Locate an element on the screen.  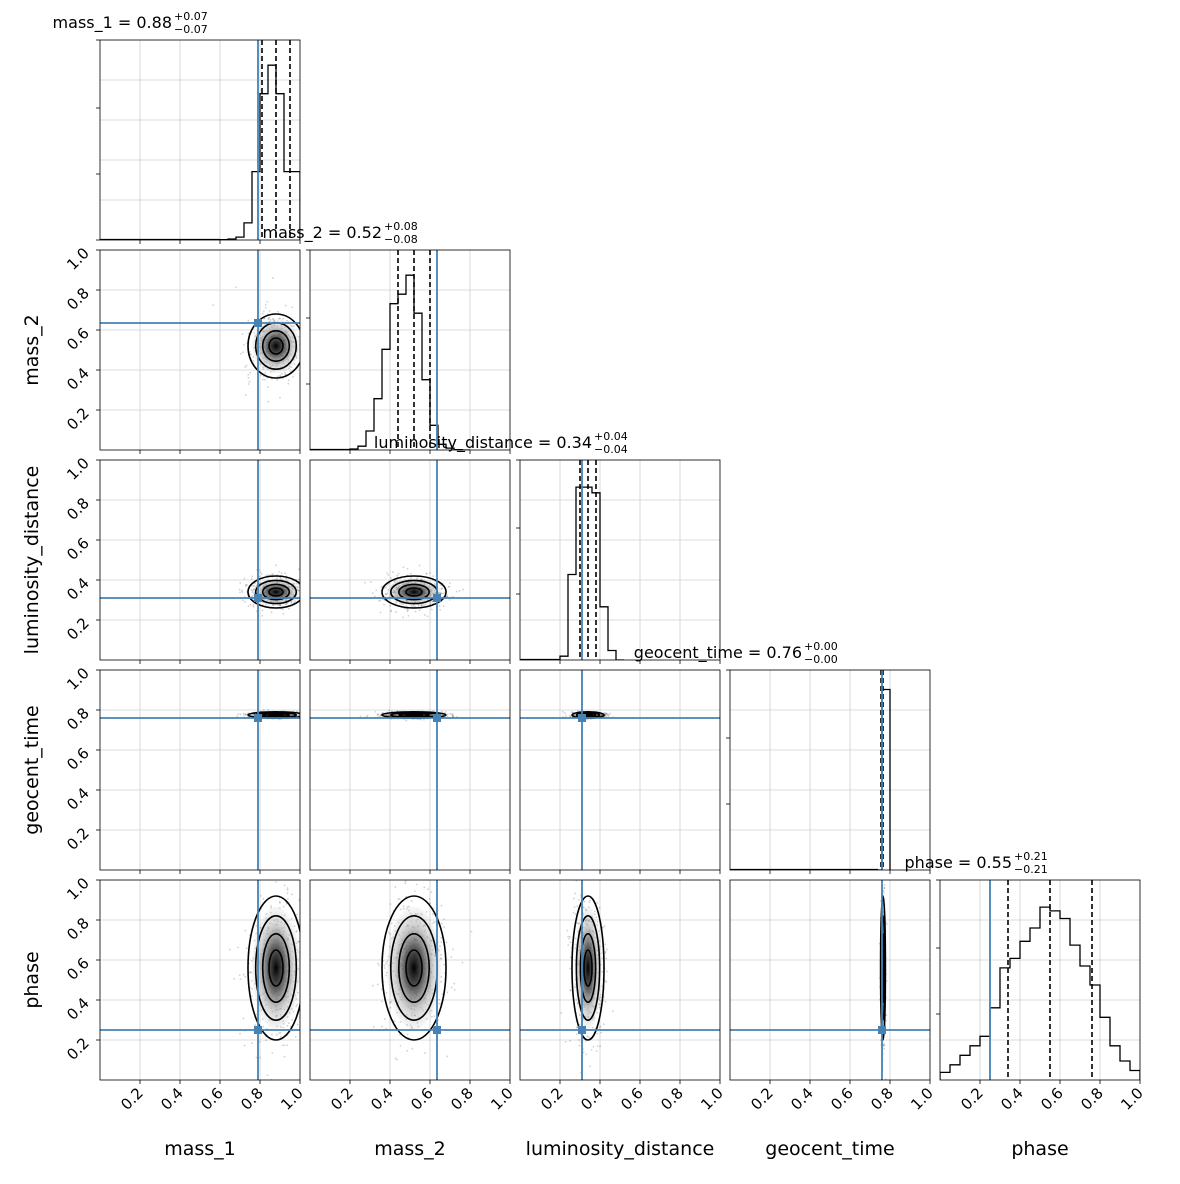
x-tick-label: 0.4 is located at coordinates (1012, 1099).